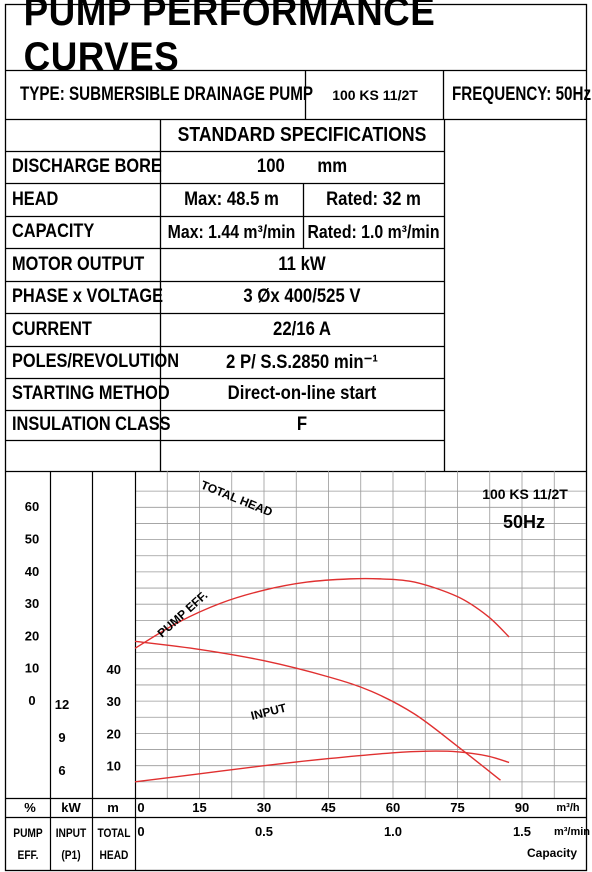 The width and height of the screenshot is (592, 872). What do you see at coordinates (96, 361) in the screenshot?
I see `spec-label: POLES/REVOLUTION` at bounding box center [96, 361].